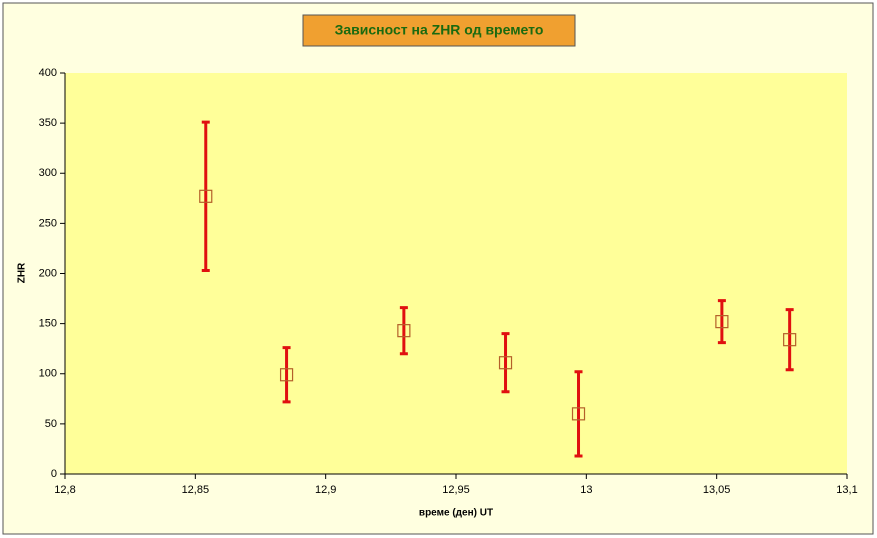 The width and height of the screenshot is (877, 538). What do you see at coordinates (48, 374) in the screenshot?
I see `y-tick-label: 100` at bounding box center [48, 374].